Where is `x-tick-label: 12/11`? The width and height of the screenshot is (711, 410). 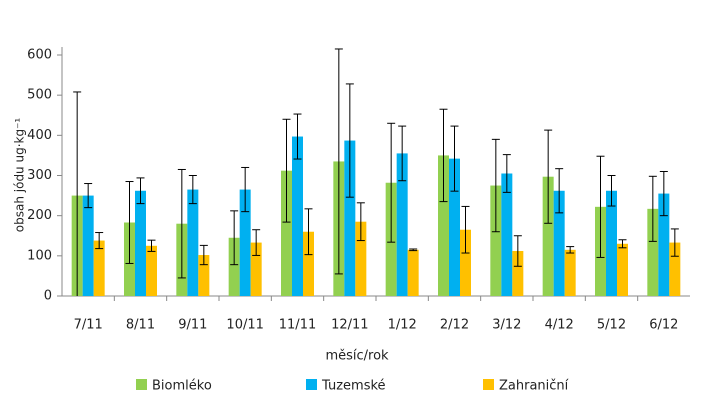 x-tick-label: 12/11 is located at coordinates (349, 325).